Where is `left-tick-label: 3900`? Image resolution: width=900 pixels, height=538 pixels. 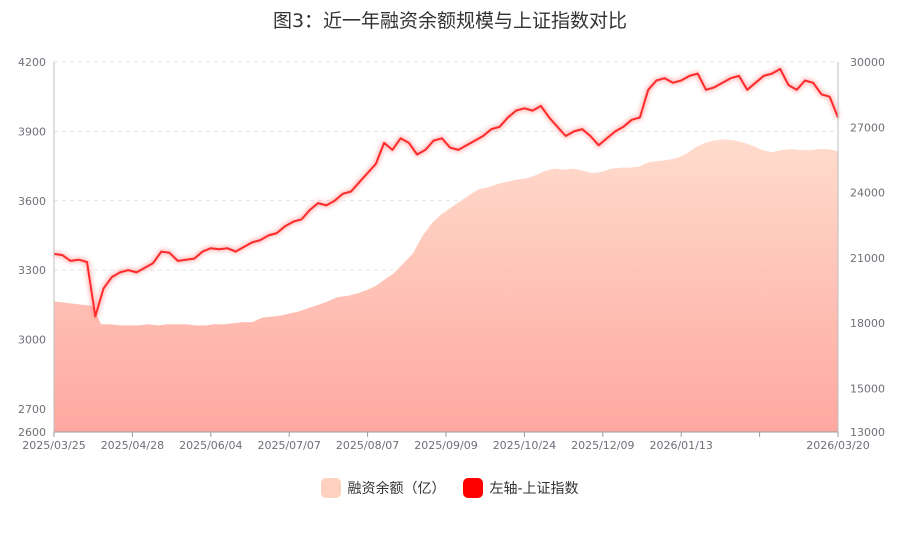
left-tick-label: 3900 is located at coordinates (32, 131).